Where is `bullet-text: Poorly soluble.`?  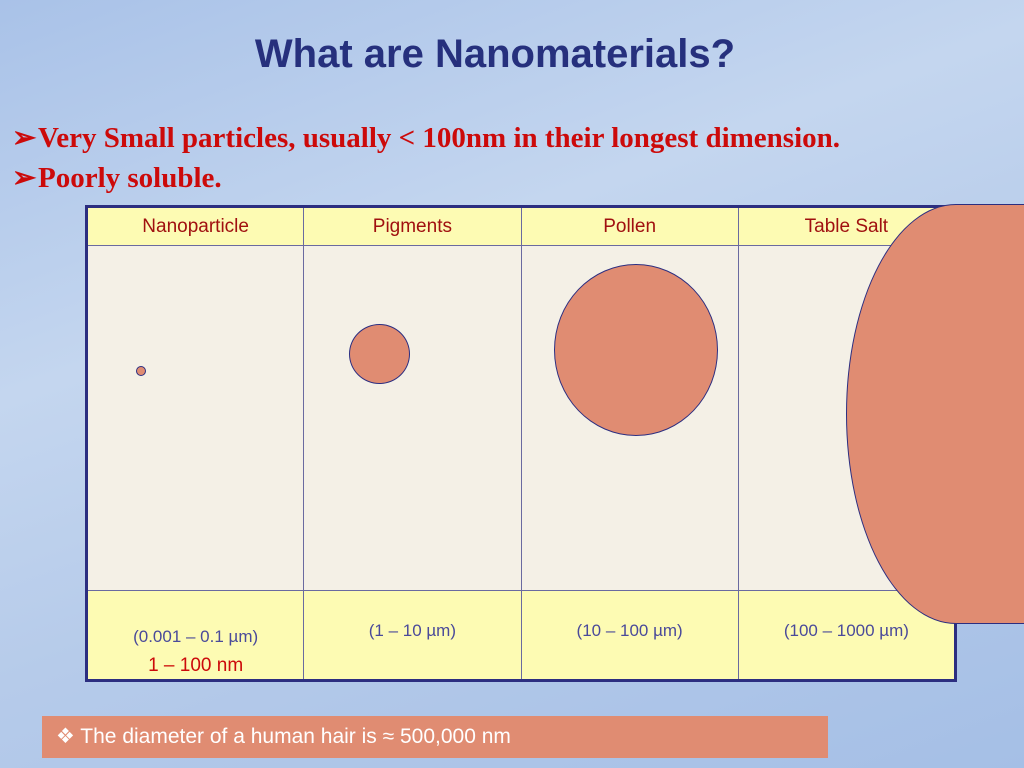
bullet-text: Poorly soluble. is located at coordinates (130, 178).